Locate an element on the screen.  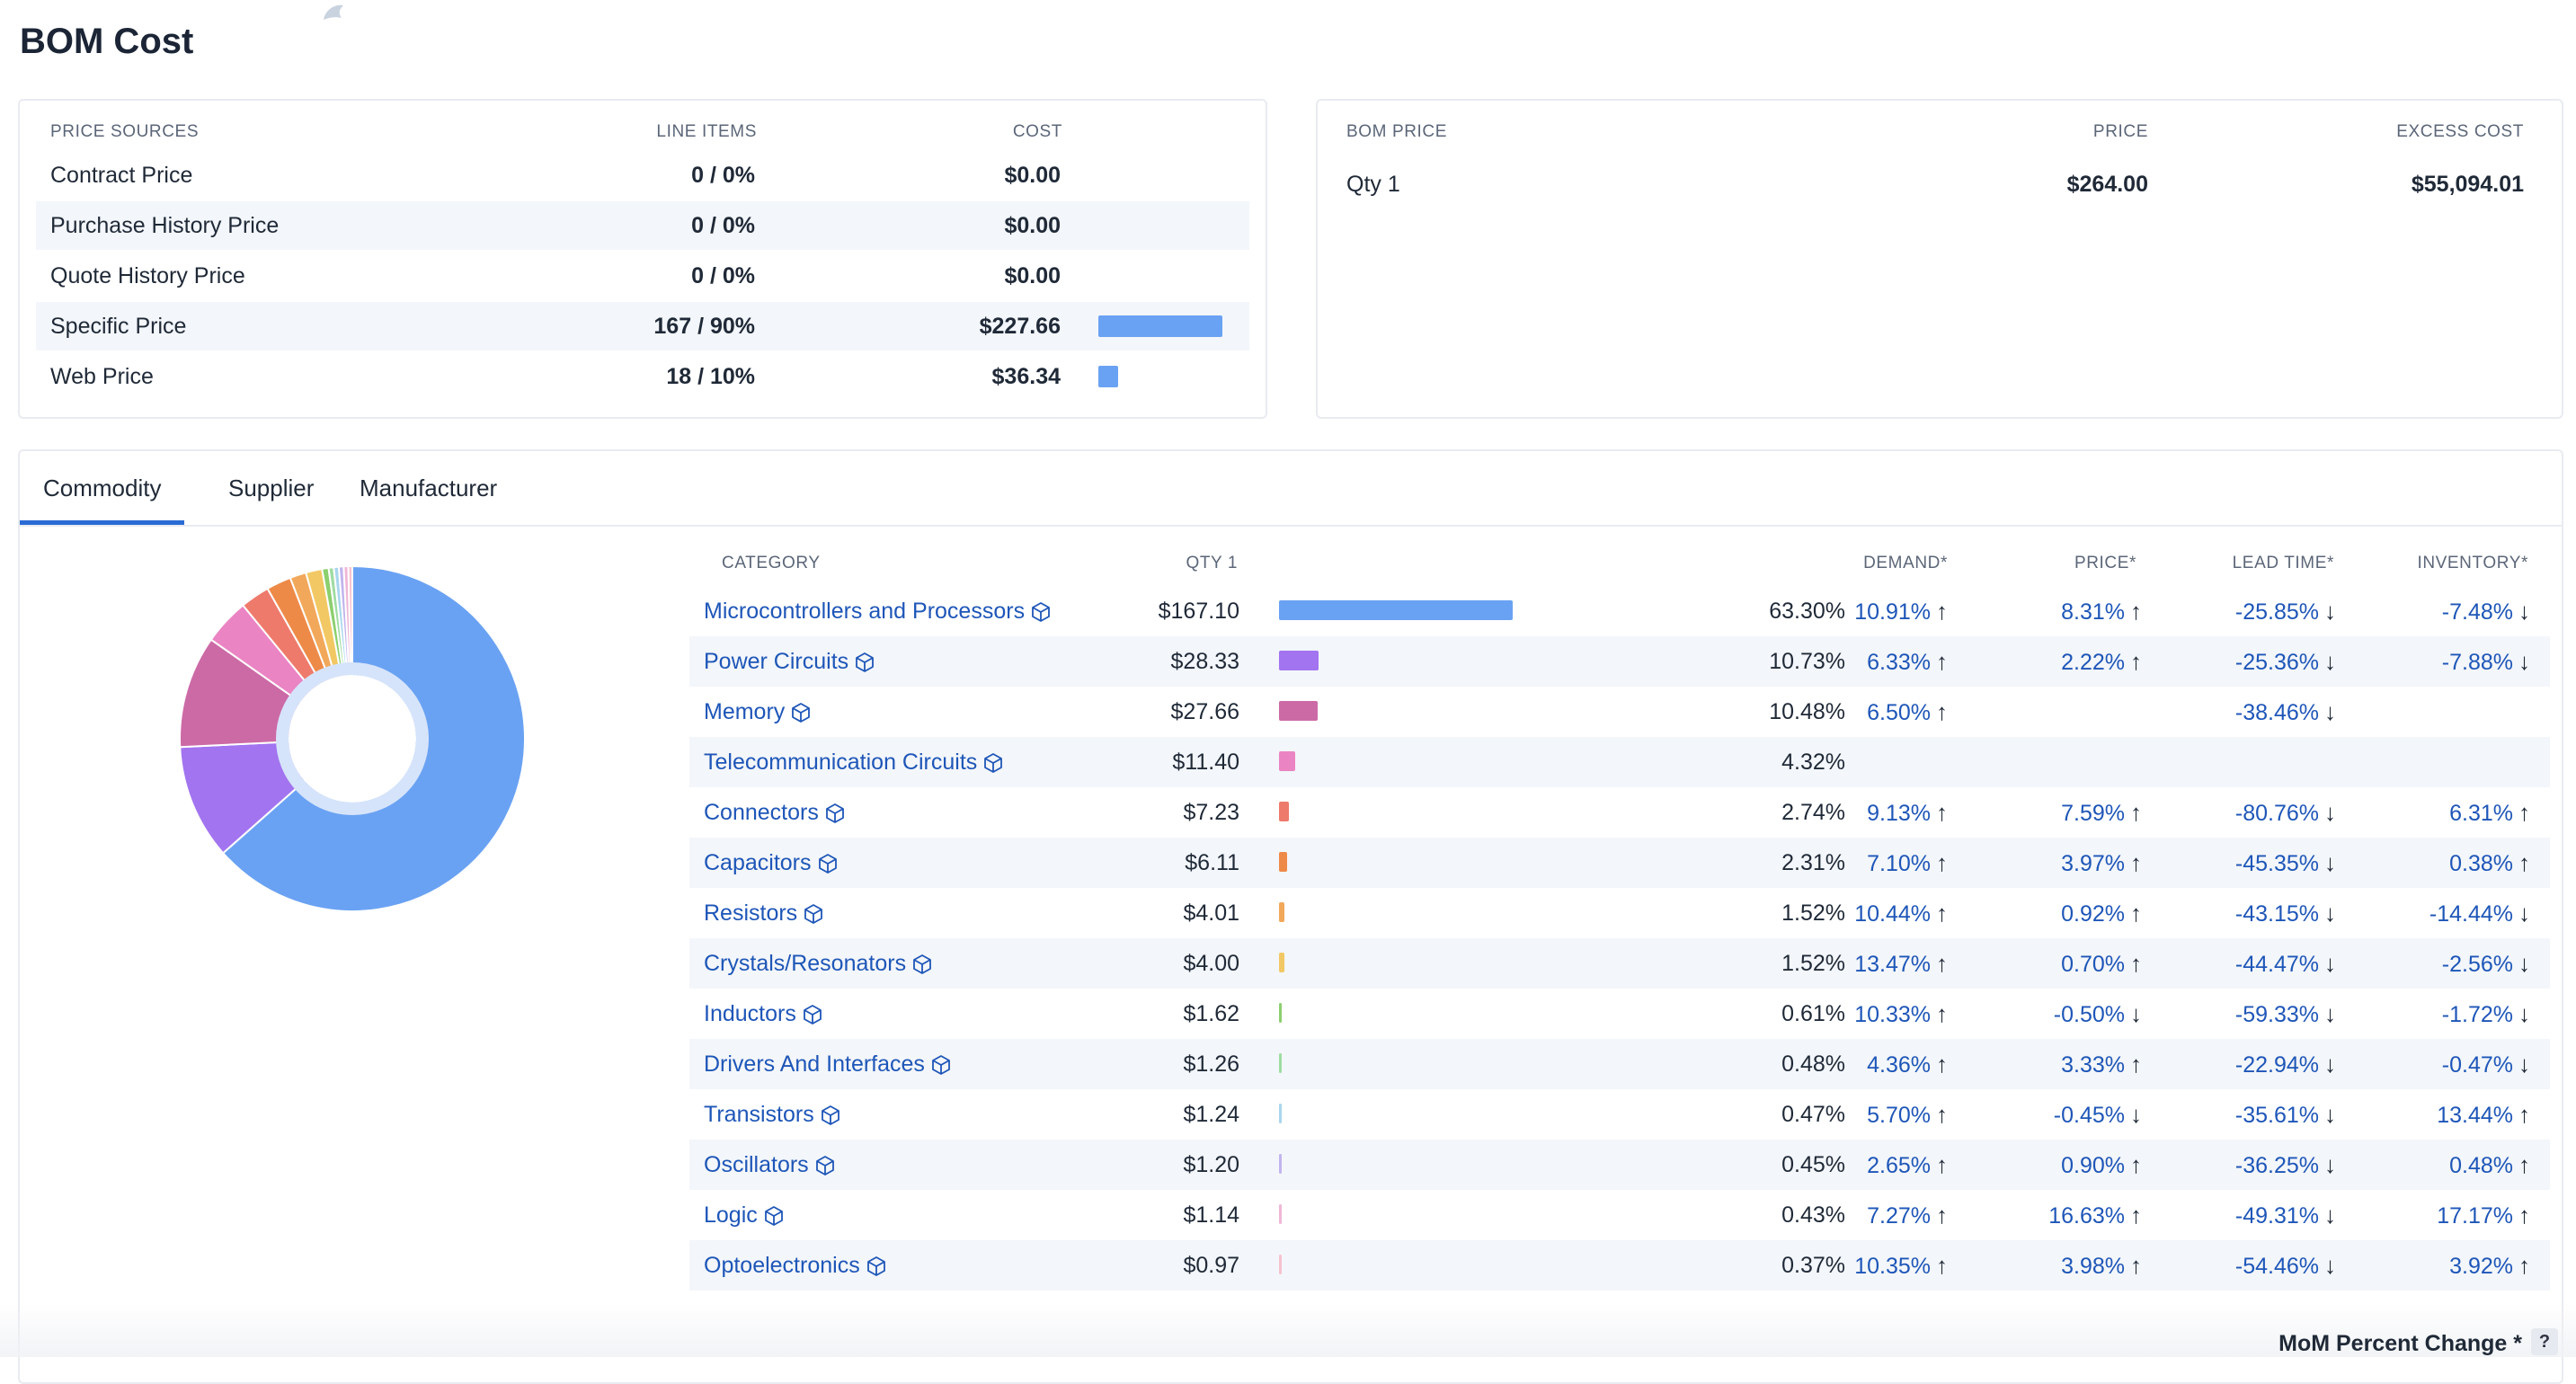
commodity-category-link: Telecommunication Circuits is located at coordinates (841, 762).